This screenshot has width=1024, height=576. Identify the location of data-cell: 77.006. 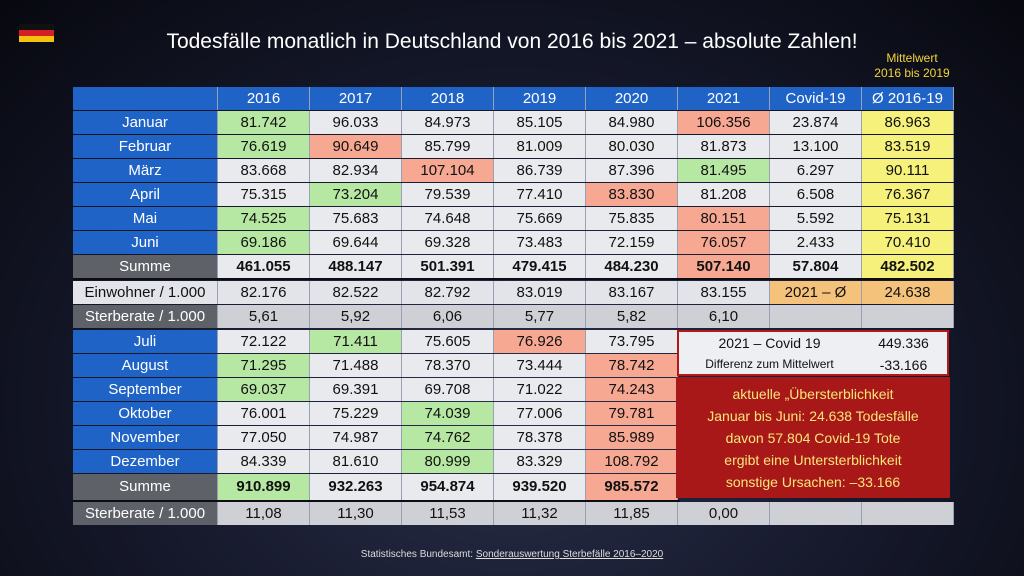
(540, 413).